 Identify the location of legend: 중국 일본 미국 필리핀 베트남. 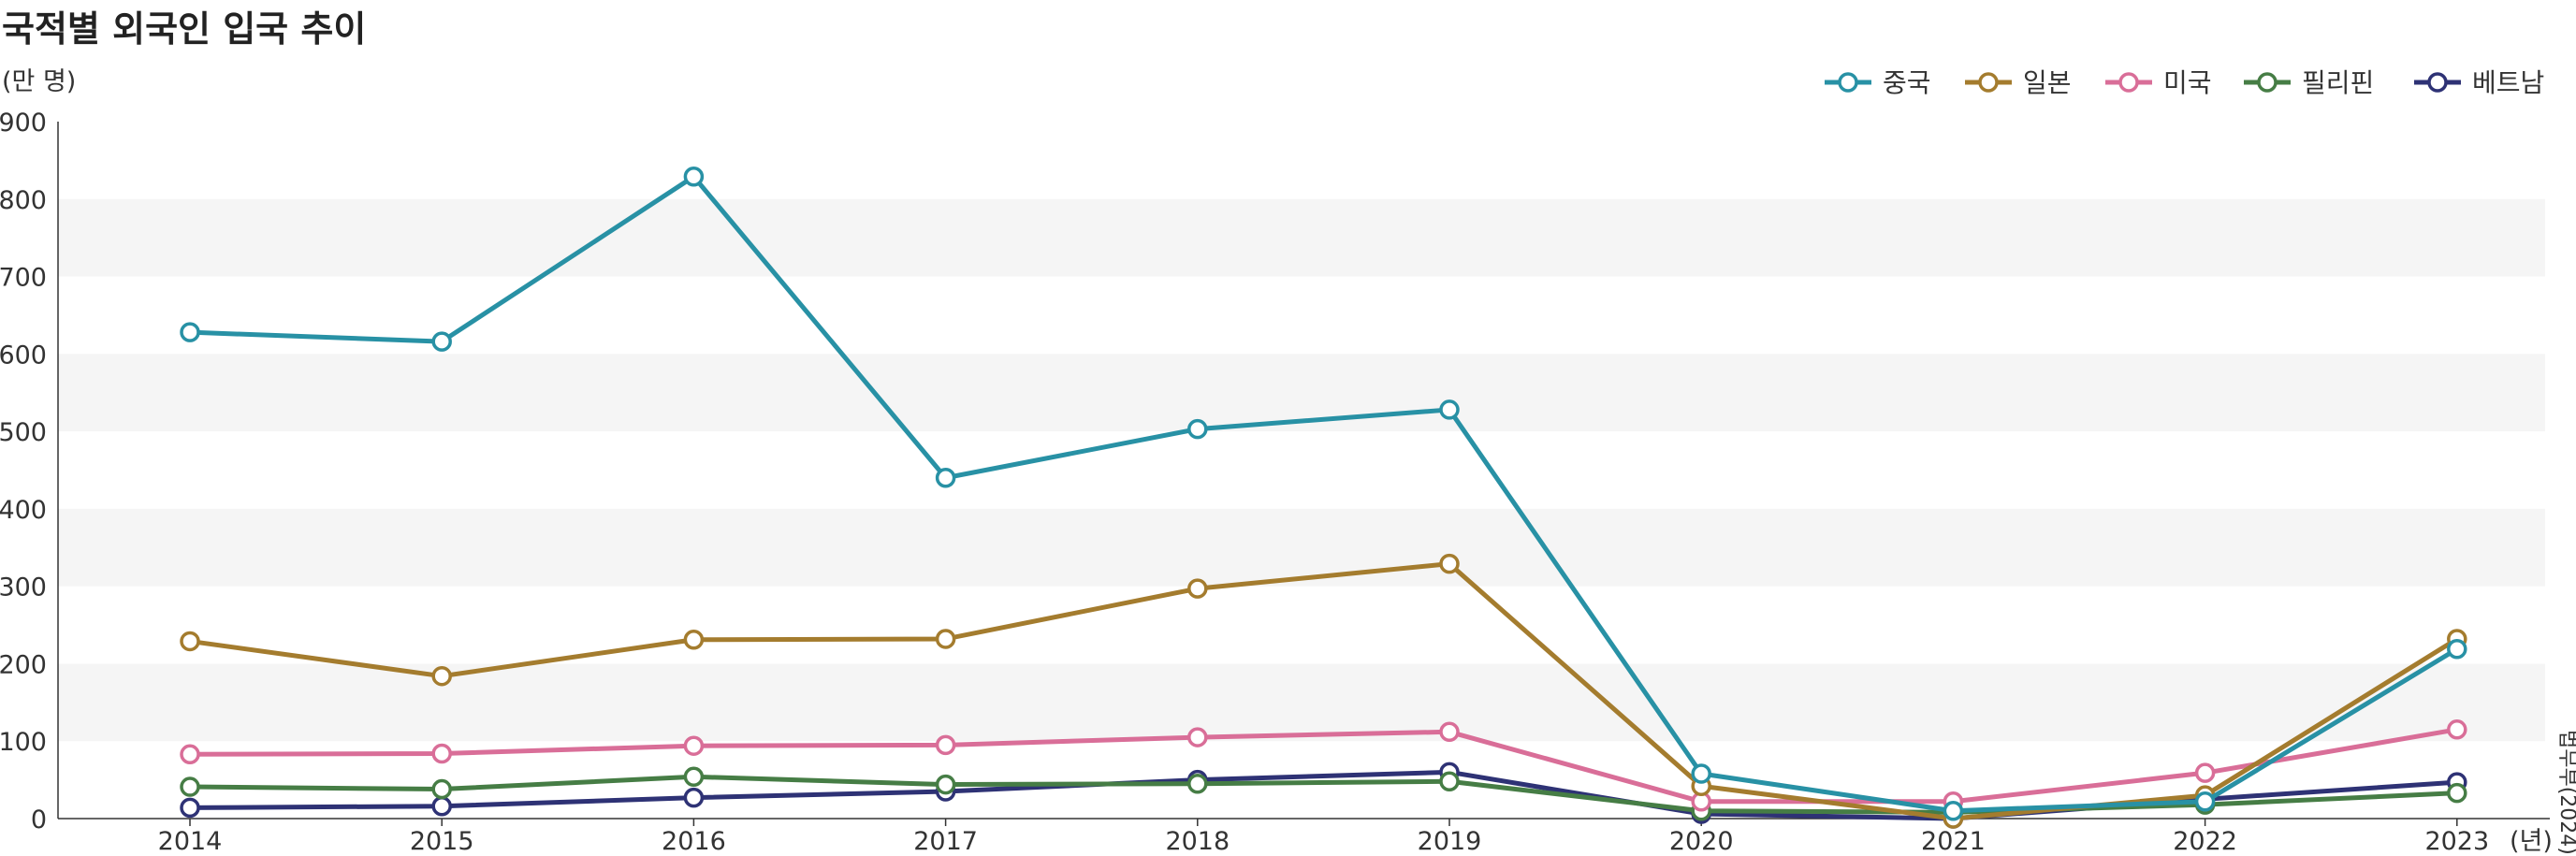
(2184, 82).